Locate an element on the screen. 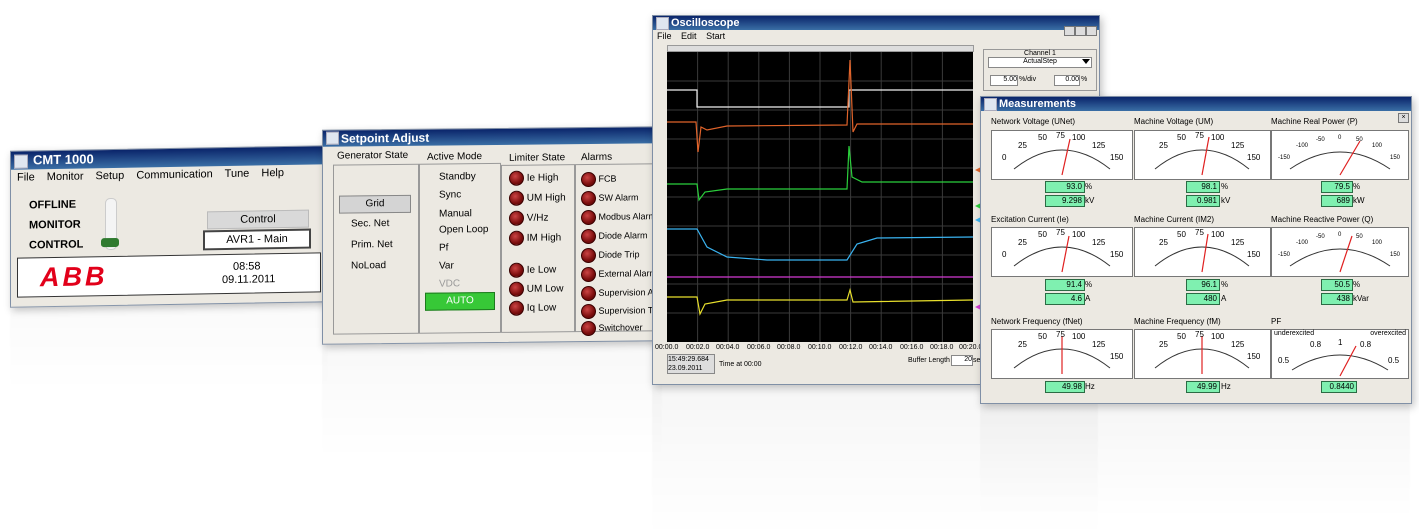  maximize-icon is located at coordinates (1080, 31).